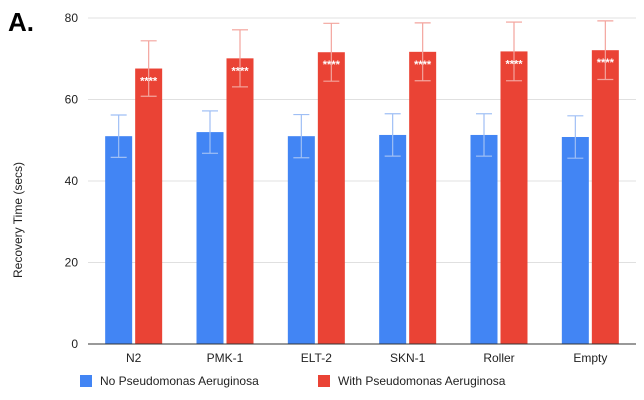 The width and height of the screenshot is (644, 400). What do you see at coordinates (316, 358) in the screenshot?
I see `x-tick-label: ELT-2` at bounding box center [316, 358].